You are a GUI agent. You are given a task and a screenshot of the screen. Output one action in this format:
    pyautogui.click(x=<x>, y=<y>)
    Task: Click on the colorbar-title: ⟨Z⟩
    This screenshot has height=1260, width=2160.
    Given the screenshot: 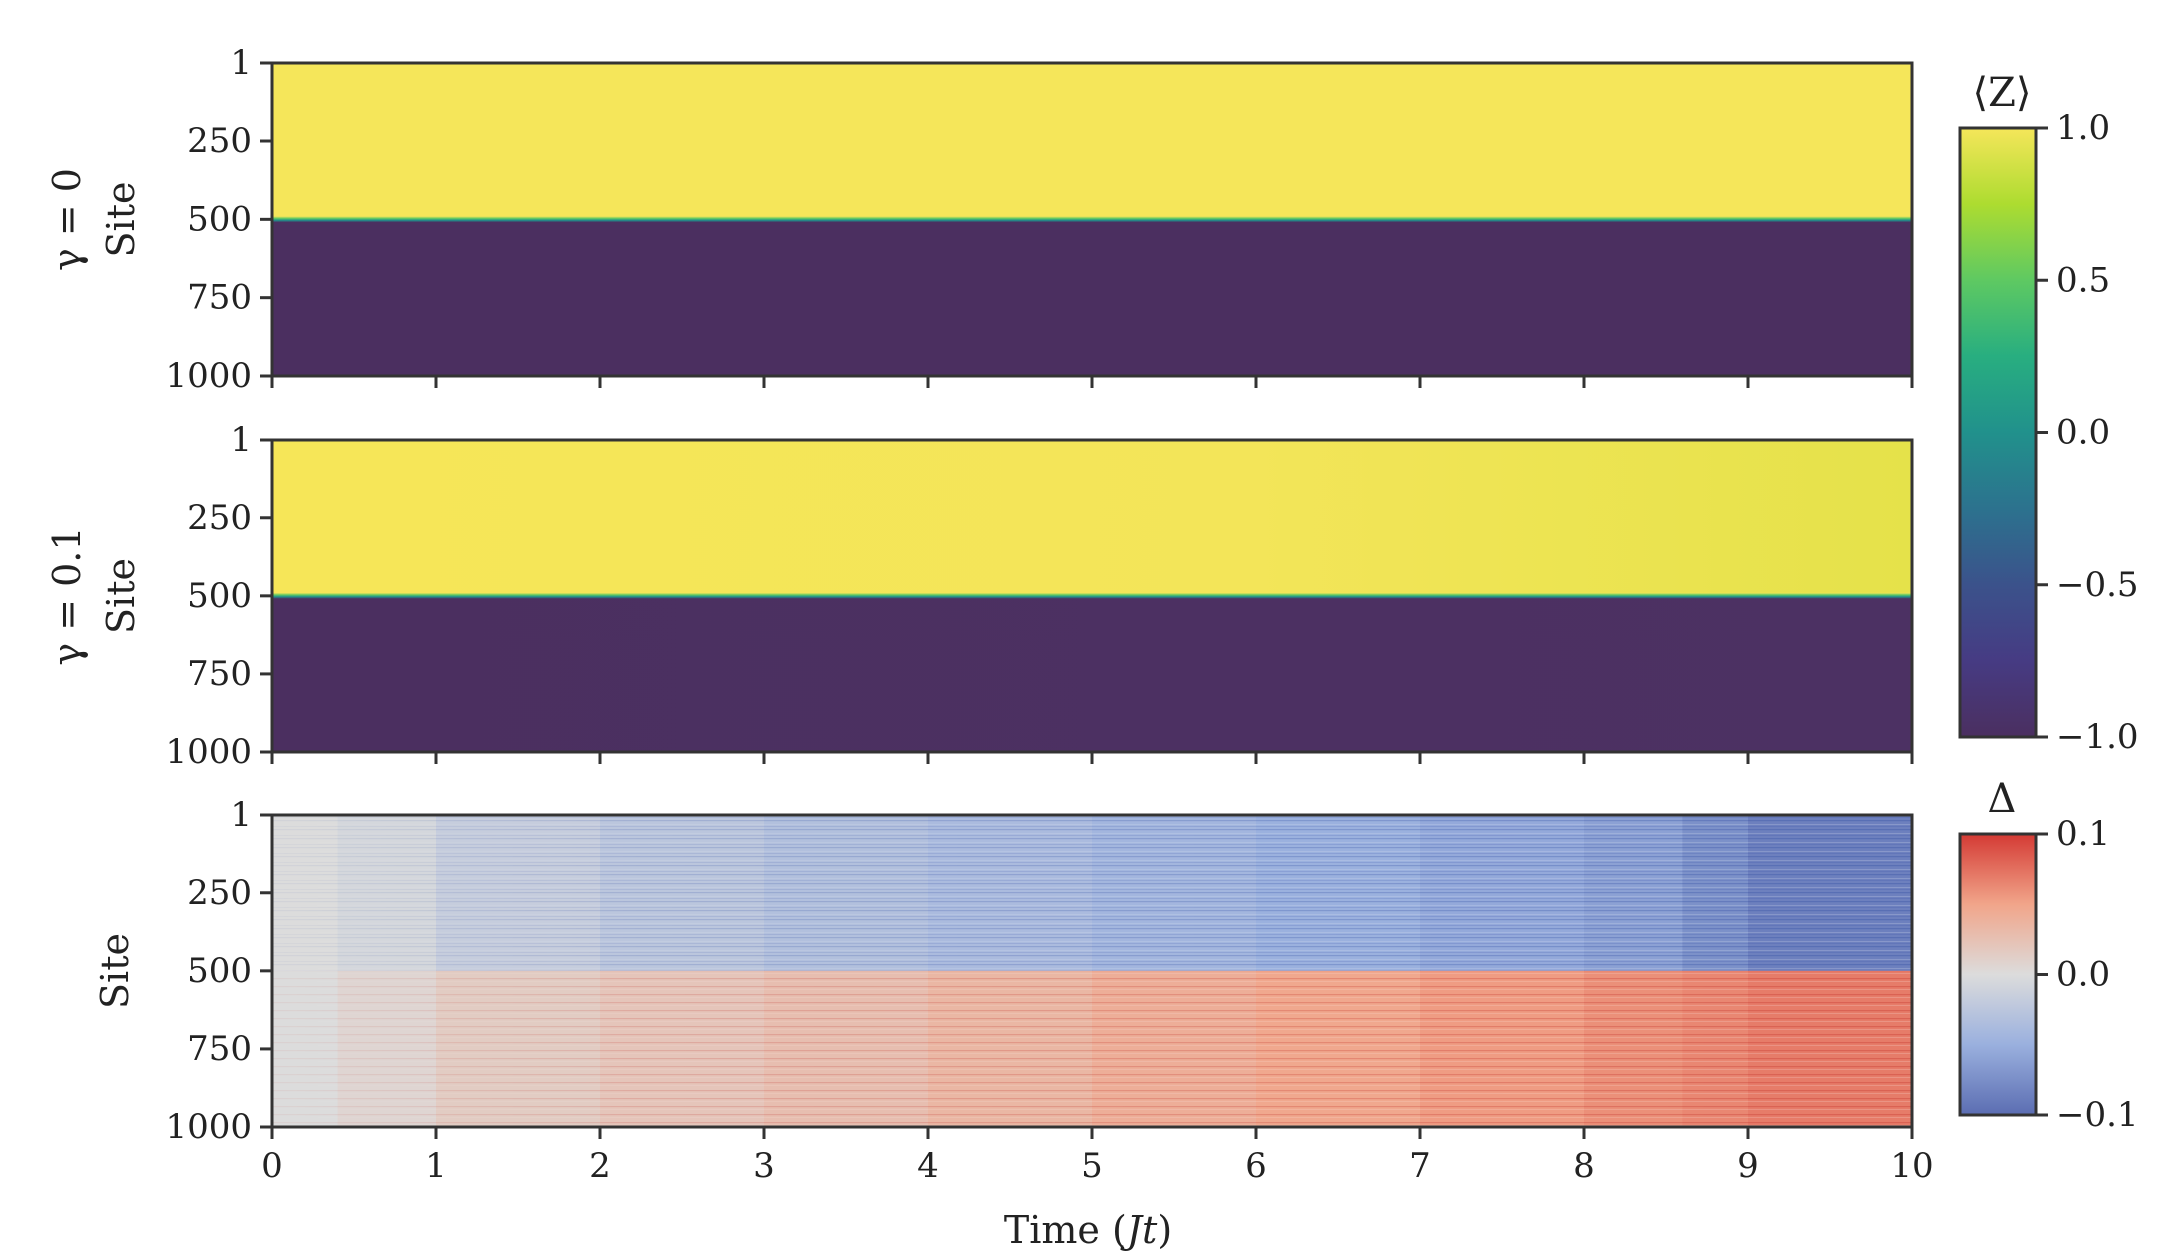 What is the action you would take?
    pyautogui.click(x=2001, y=93)
    